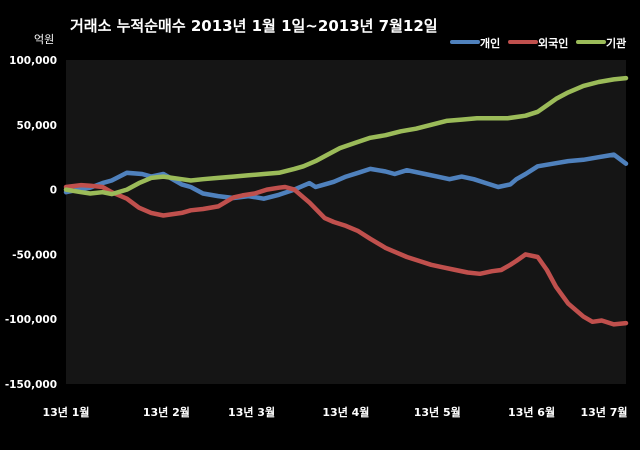 The height and width of the screenshot is (450, 640). Describe the element at coordinates (31, 385) in the screenshot. I see `y-tick-label: -150,000` at that location.